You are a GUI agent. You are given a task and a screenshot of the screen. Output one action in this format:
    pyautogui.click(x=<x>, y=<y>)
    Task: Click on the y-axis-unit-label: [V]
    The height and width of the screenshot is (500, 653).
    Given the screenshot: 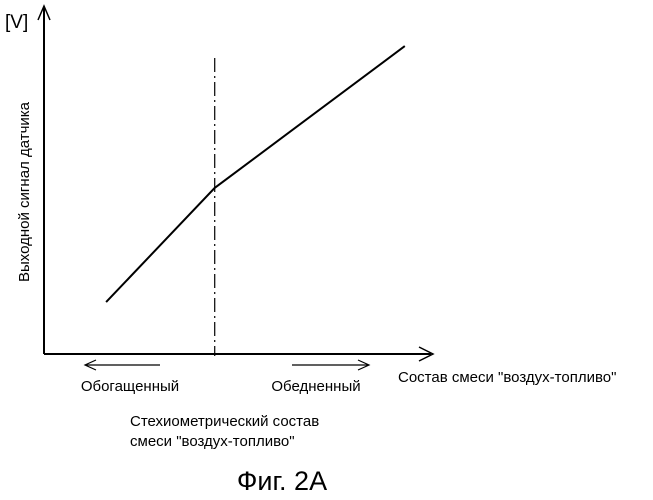 What is the action you would take?
    pyautogui.click(x=16, y=22)
    